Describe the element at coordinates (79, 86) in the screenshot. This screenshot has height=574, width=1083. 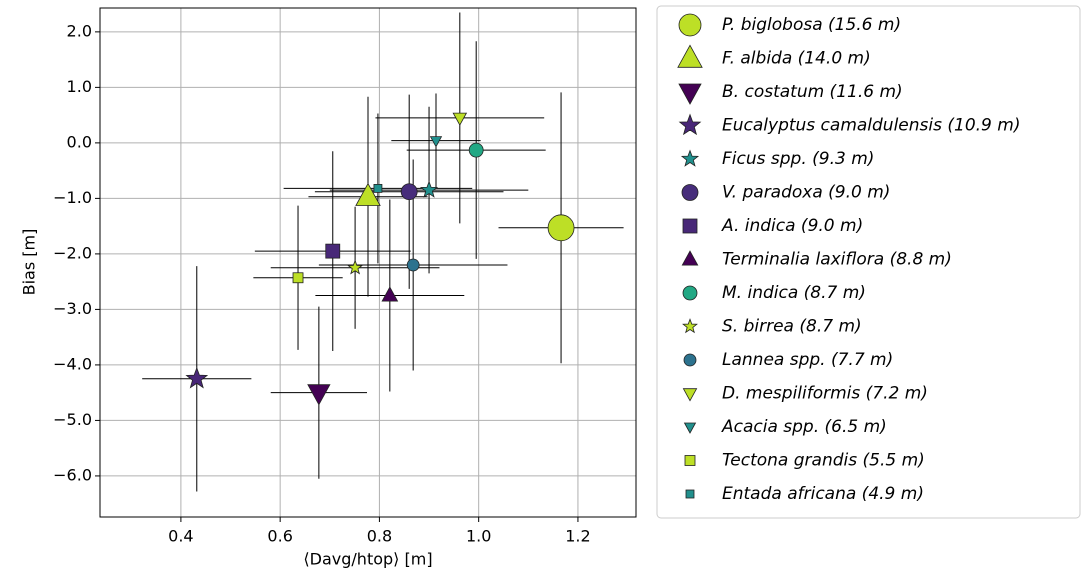
I see `y-tick-label: 1.0` at that location.